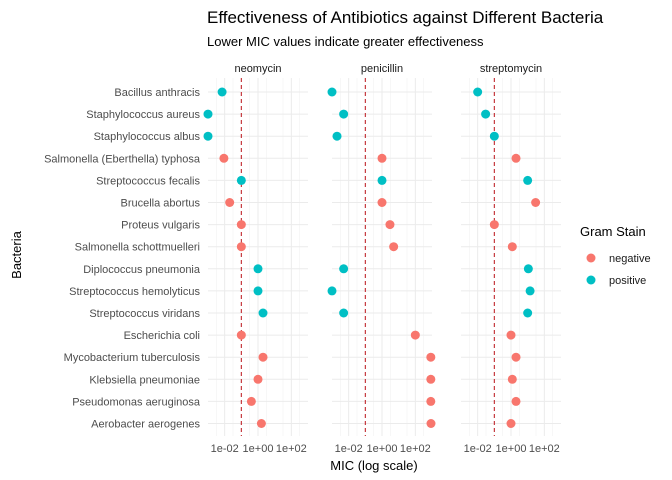 Image resolution: width=672 pixels, height=480 pixels. I want to click on point-streptomycin-klebsiella-pneumoniae, so click(512, 379).